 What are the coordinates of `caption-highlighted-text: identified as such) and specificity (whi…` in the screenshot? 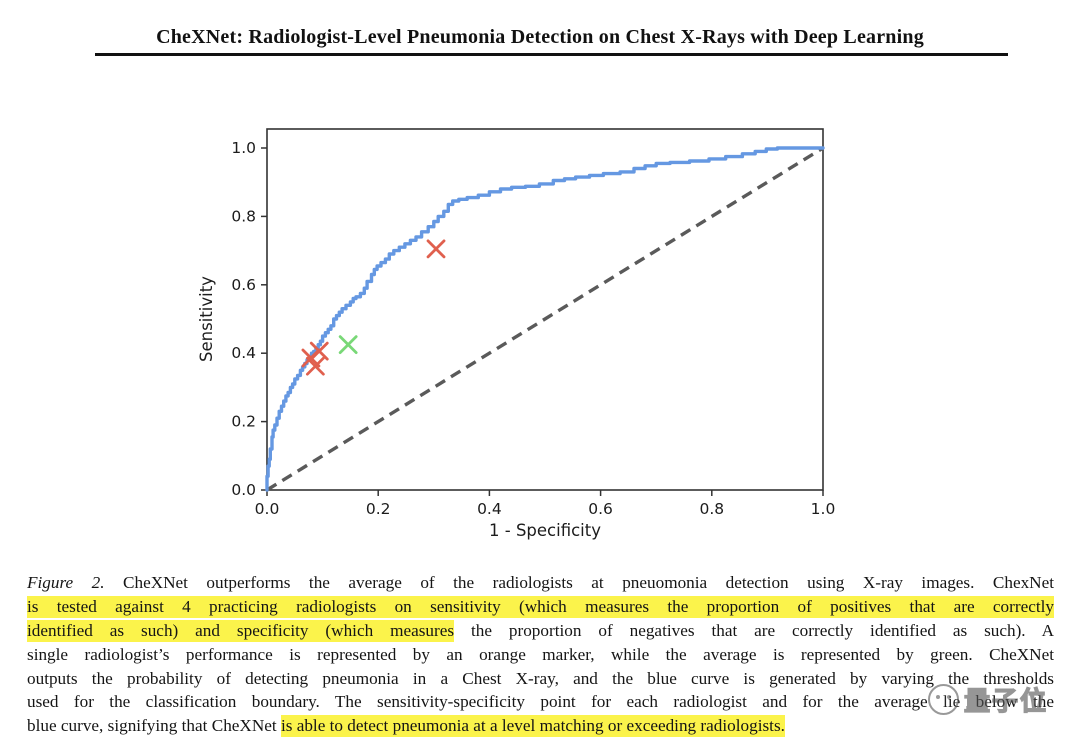 It's located at (241, 630).